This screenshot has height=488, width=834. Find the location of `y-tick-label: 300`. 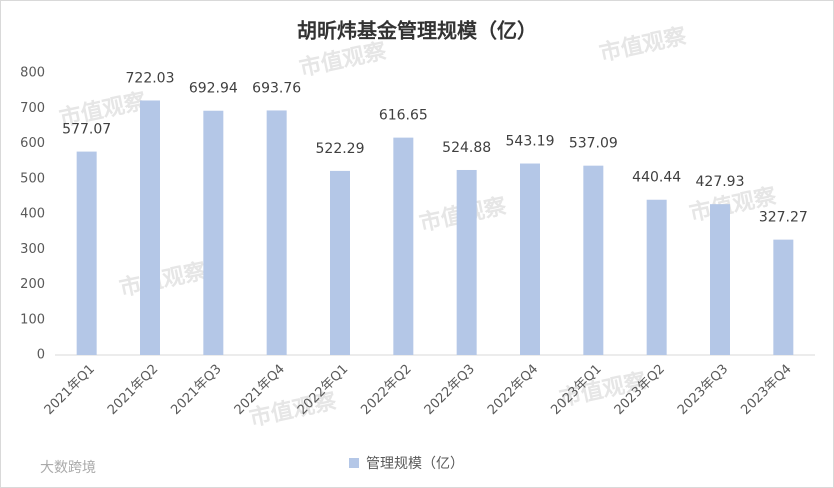

y-tick-label: 300 is located at coordinates (32, 249).